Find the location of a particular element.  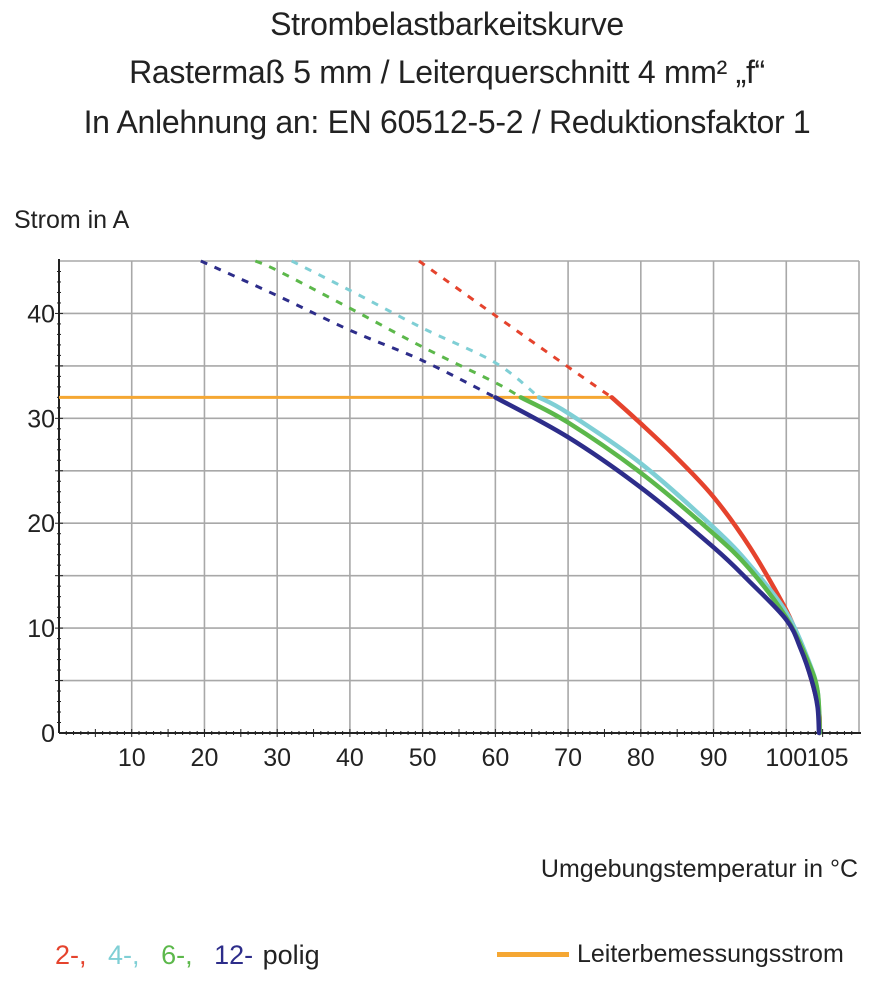

legend-suffix: polig is located at coordinates (291, 955).